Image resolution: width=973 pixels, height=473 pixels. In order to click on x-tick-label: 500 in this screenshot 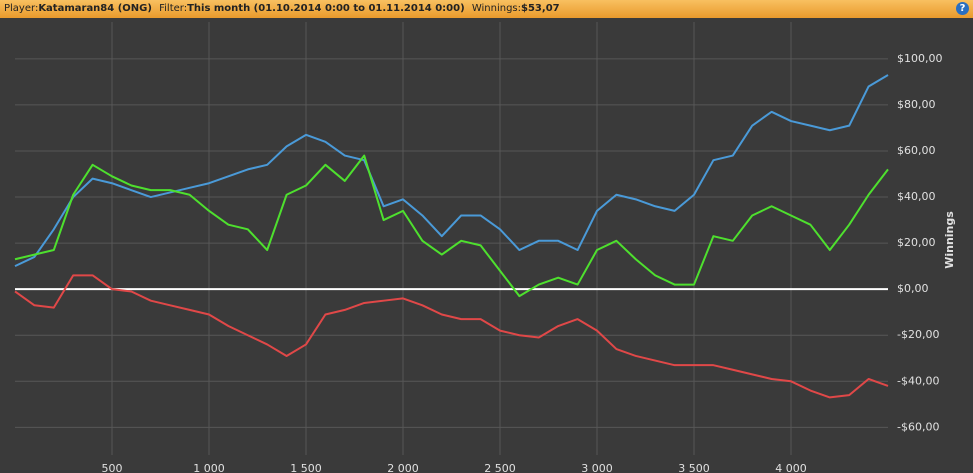, I will do `click(112, 467)`.